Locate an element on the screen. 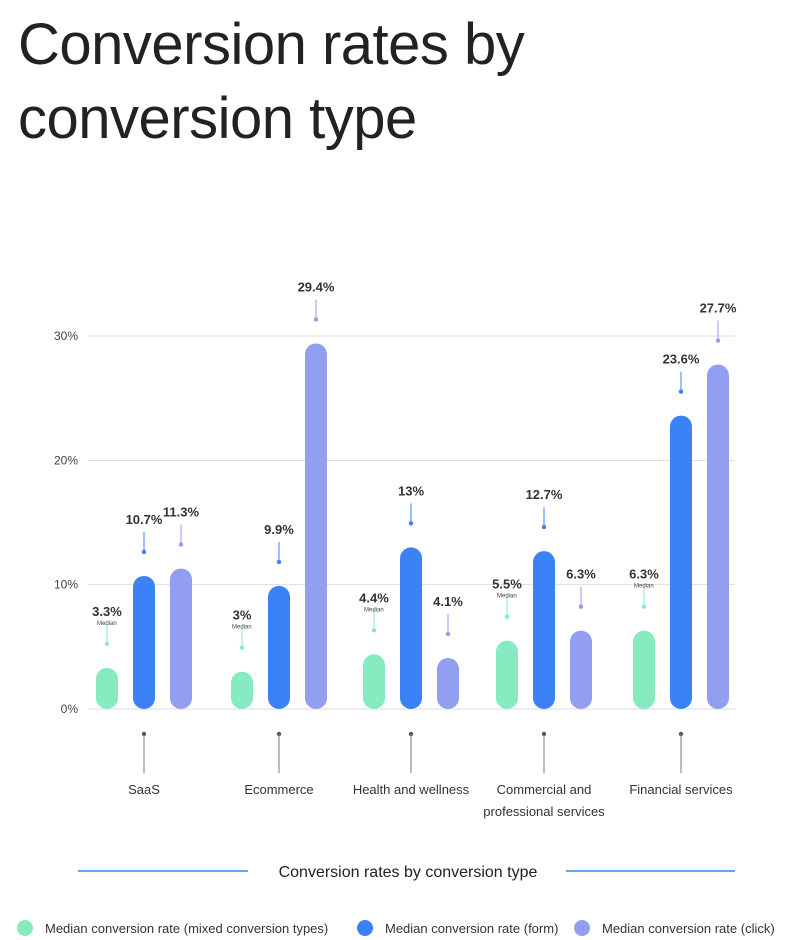  chart-caption: Conversion rates by conversion type is located at coordinates (408, 872).